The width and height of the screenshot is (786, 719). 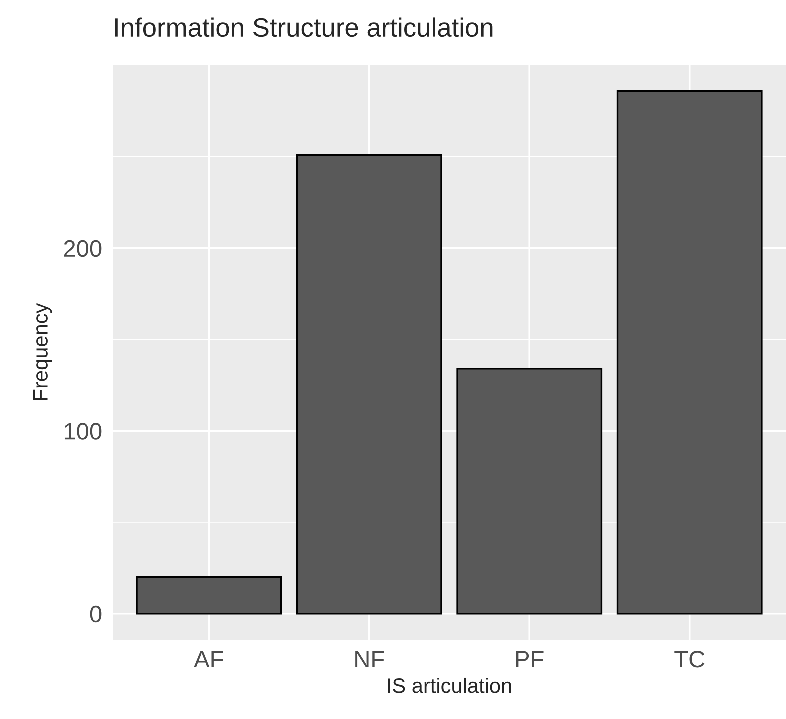 I want to click on x-tick-label: AF, so click(x=209, y=659).